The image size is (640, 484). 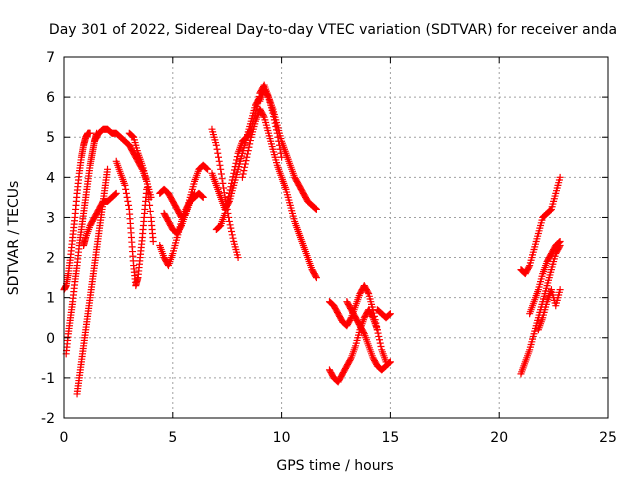 What do you see at coordinates (608, 438) in the screenshot?
I see `x-tick-label: 25` at bounding box center [608, 438].